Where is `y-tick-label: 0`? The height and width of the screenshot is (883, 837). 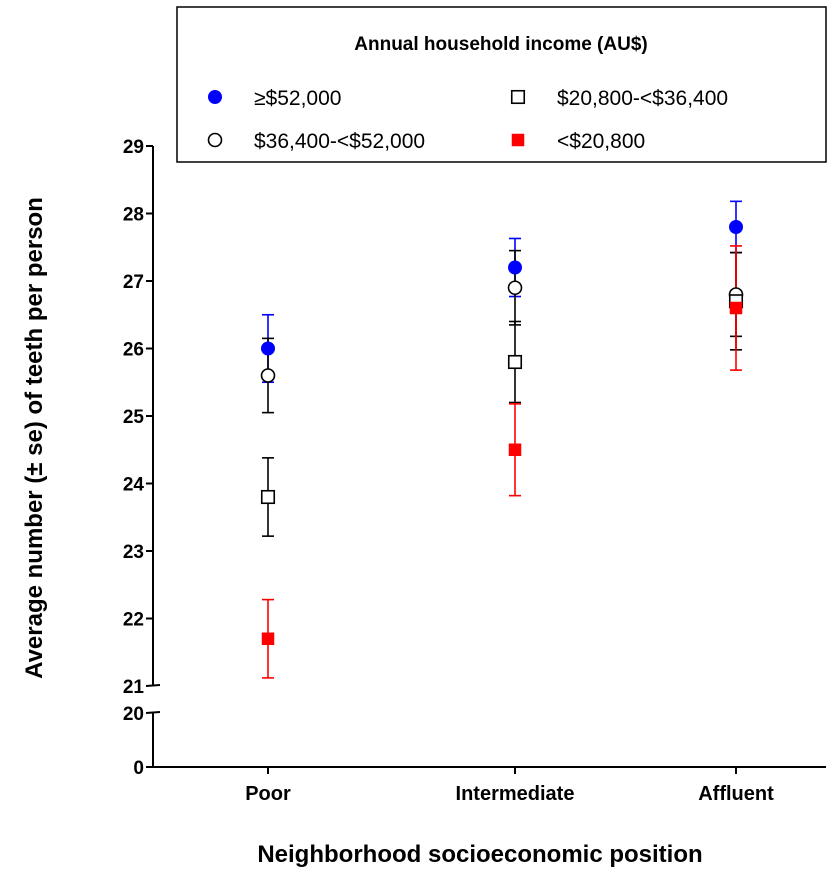 y-tick-label: 0 is located at coordinates (138, 768).